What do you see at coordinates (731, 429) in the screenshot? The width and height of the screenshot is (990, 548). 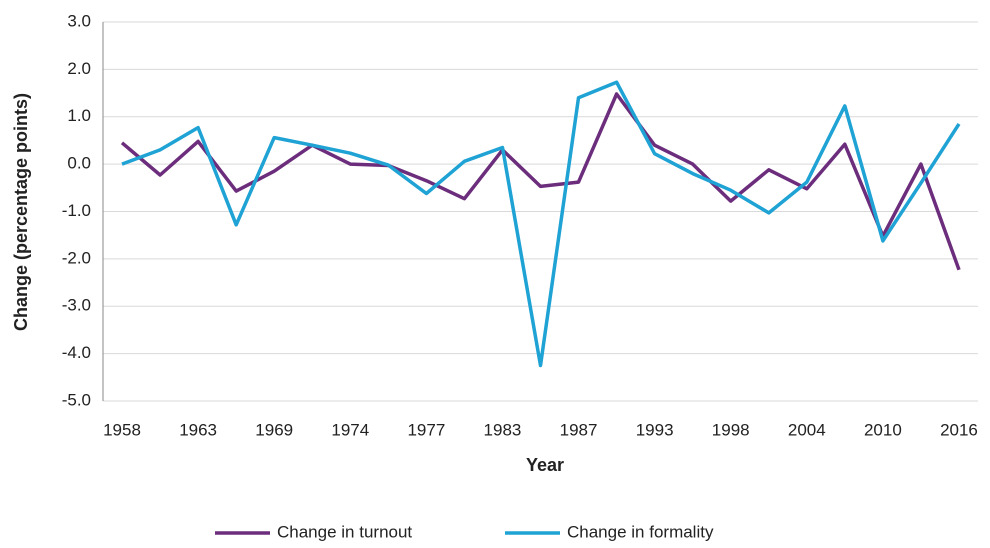 I see `x-tick-label: 1998` at bounding box center [731, 429].